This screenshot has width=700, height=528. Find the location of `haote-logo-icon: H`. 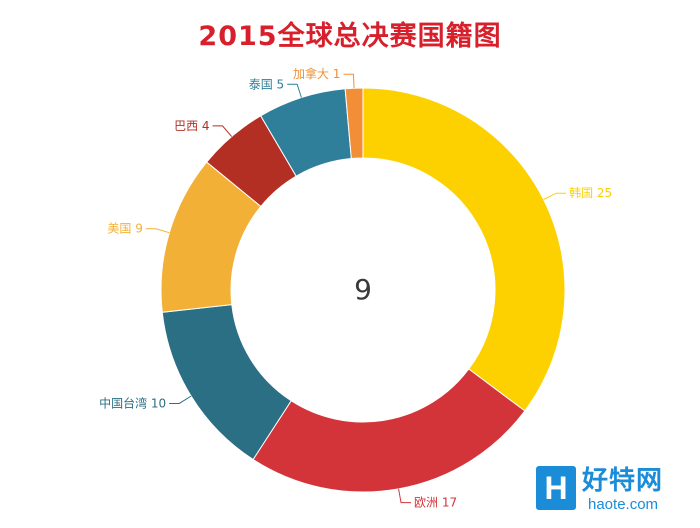

haote-logo-icon: H is located at coordinates (556, 488).